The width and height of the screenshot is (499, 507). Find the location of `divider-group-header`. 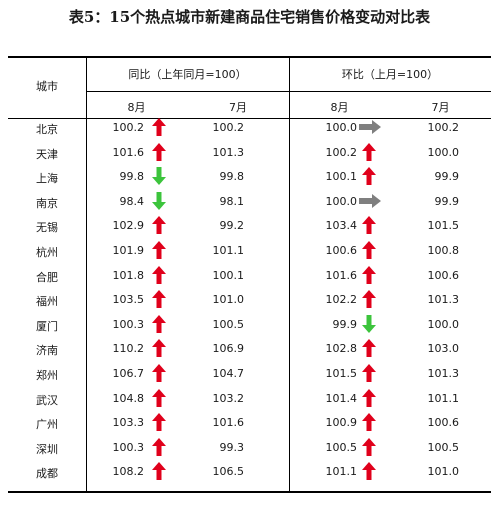

divider-group-header is located at coordinates (288, 91).